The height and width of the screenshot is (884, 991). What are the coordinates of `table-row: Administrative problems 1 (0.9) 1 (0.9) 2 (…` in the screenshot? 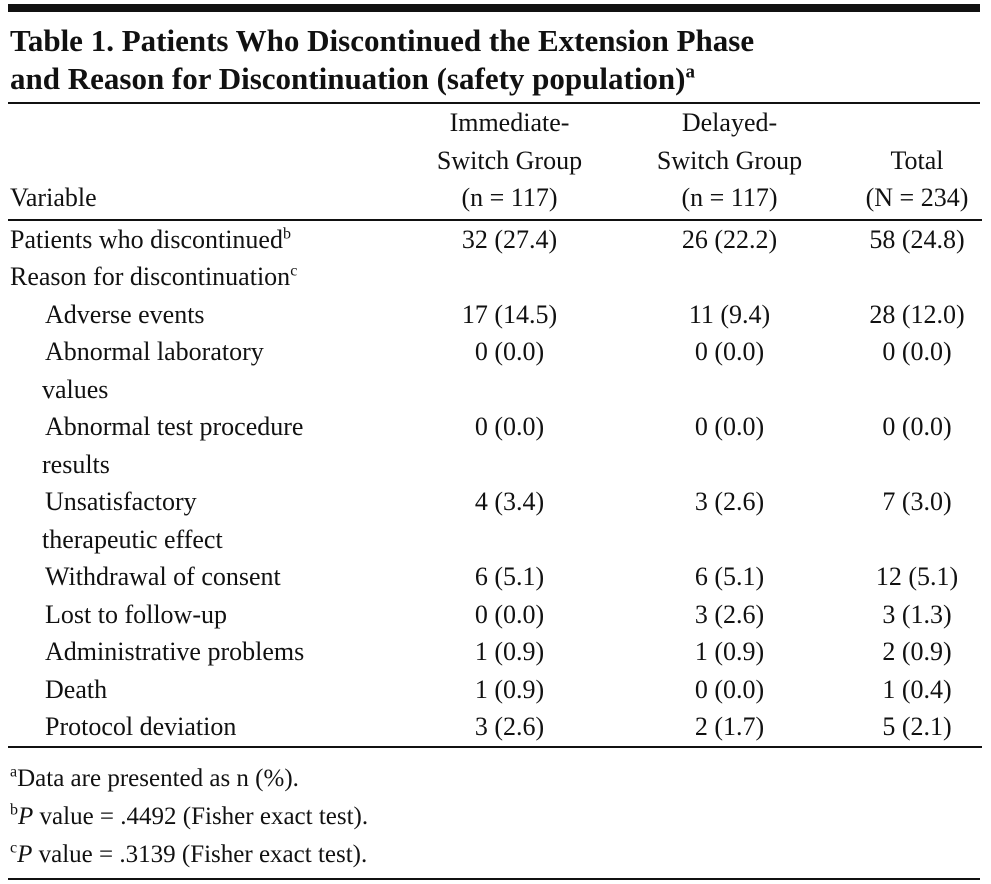 It's located at (495, 652).